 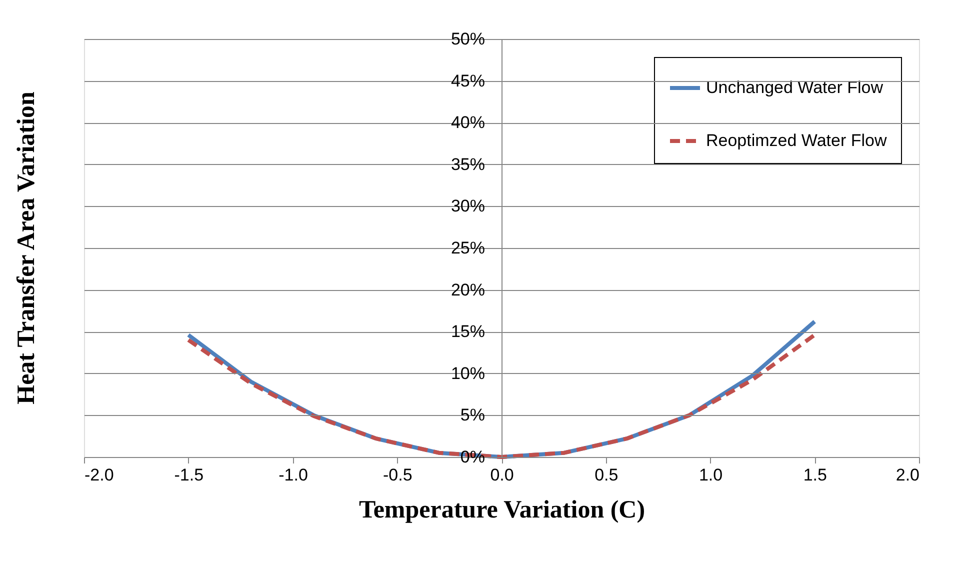 I want to click on y-tick-label: 25%, so click(x=467, y=248).